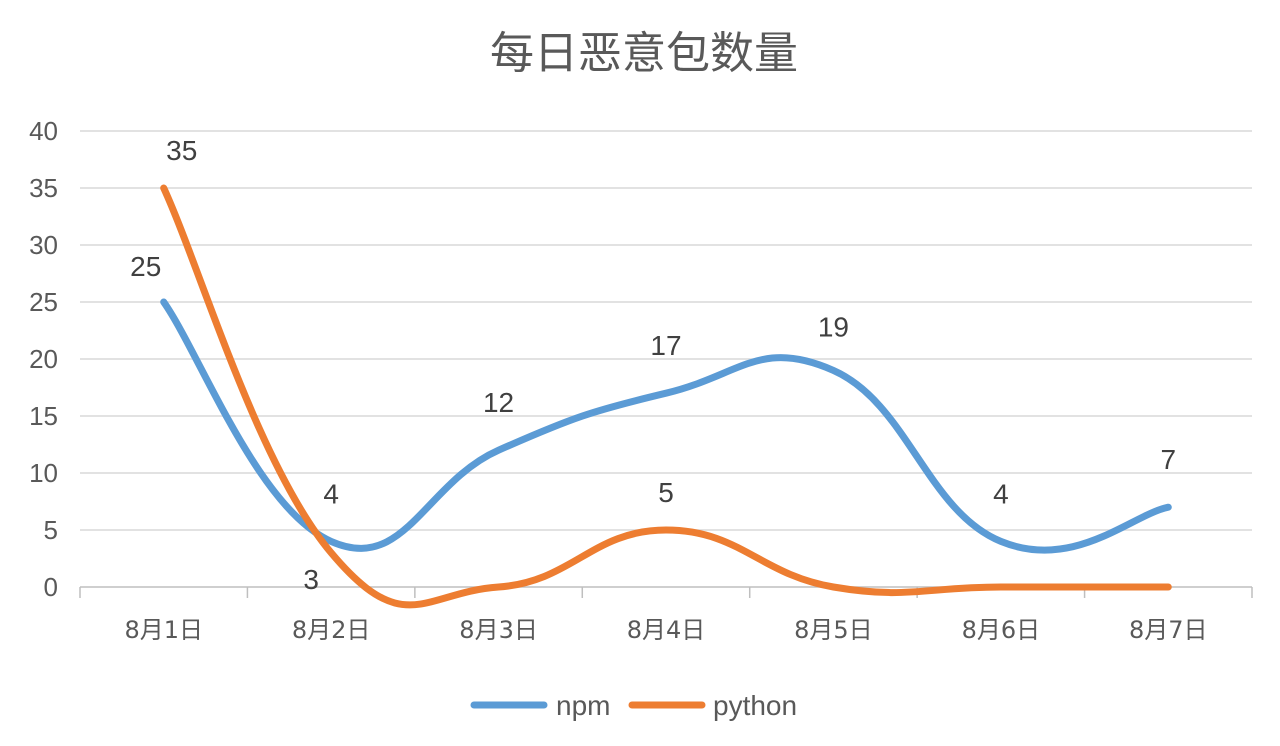  Describe the element at coordinates (43, 416) in the screenshot. I see `y-tick-label: 15` at that location.